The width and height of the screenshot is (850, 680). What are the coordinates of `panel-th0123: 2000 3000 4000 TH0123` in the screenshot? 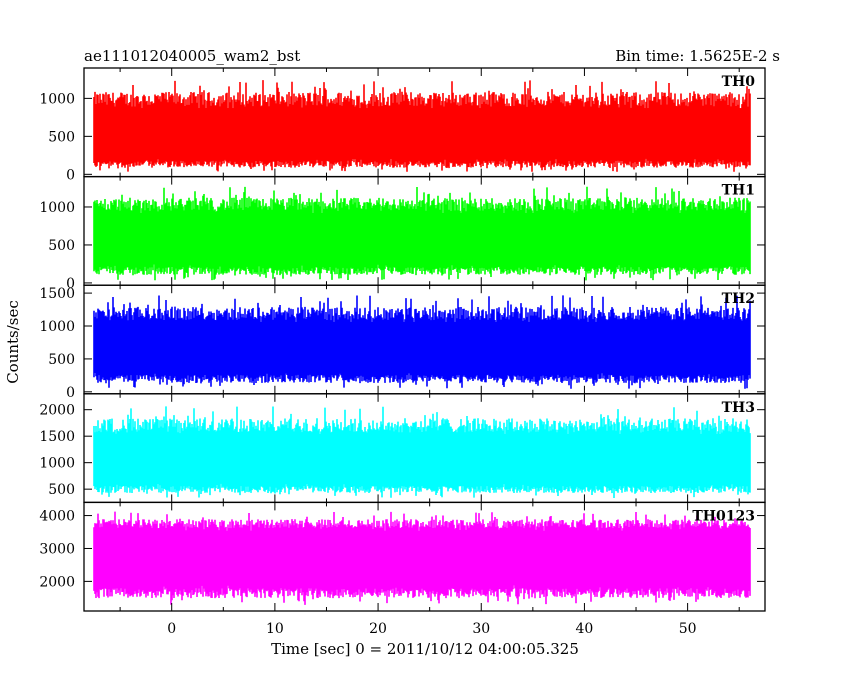 It's located at (402, 556).